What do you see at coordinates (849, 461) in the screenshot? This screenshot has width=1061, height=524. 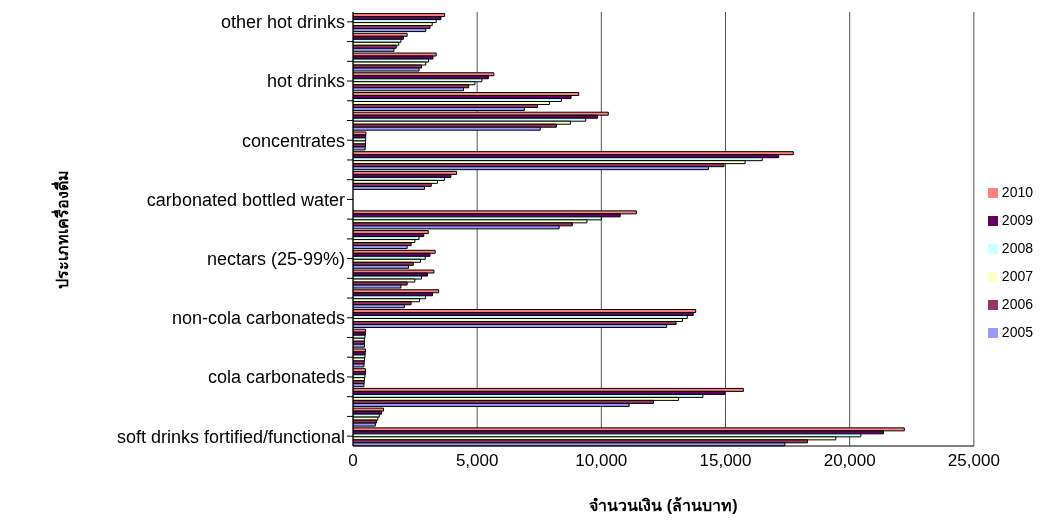 I see `x-tick-label: 20,000` at bounding box center [849, 461].